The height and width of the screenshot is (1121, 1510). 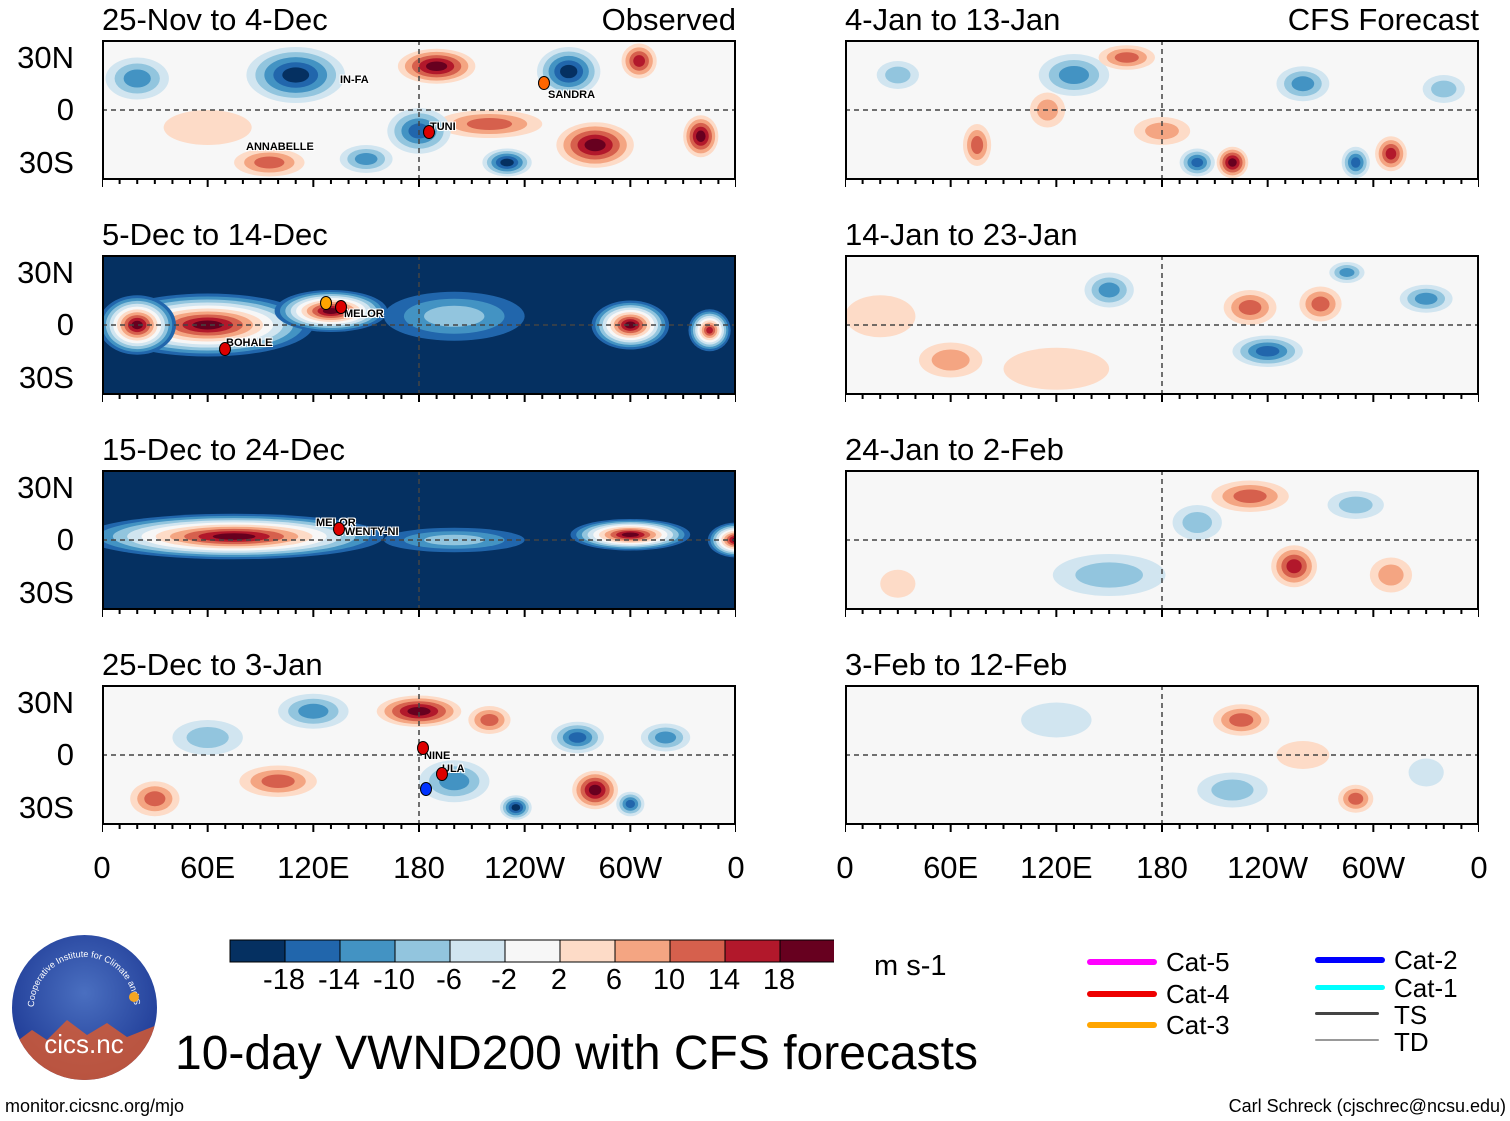 What do you see at coordinates (951, 867) in the screenshot?
I see `lon-label: 60E` at bounding box center [951, 867].